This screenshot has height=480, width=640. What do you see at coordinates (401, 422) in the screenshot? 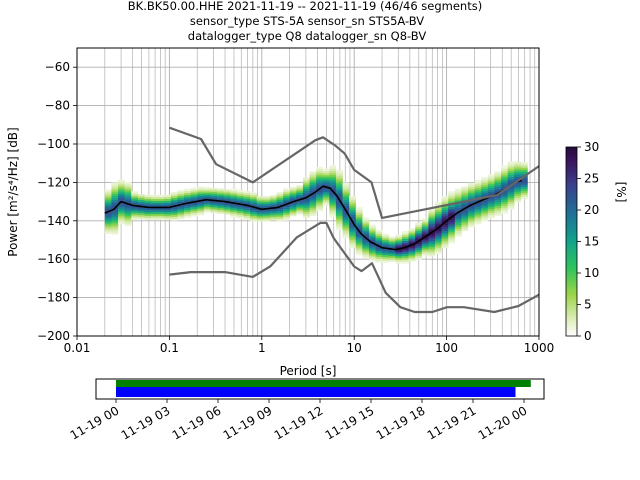
I see `time-tick-label: 11-19 18` at bounding box center [401, 422].